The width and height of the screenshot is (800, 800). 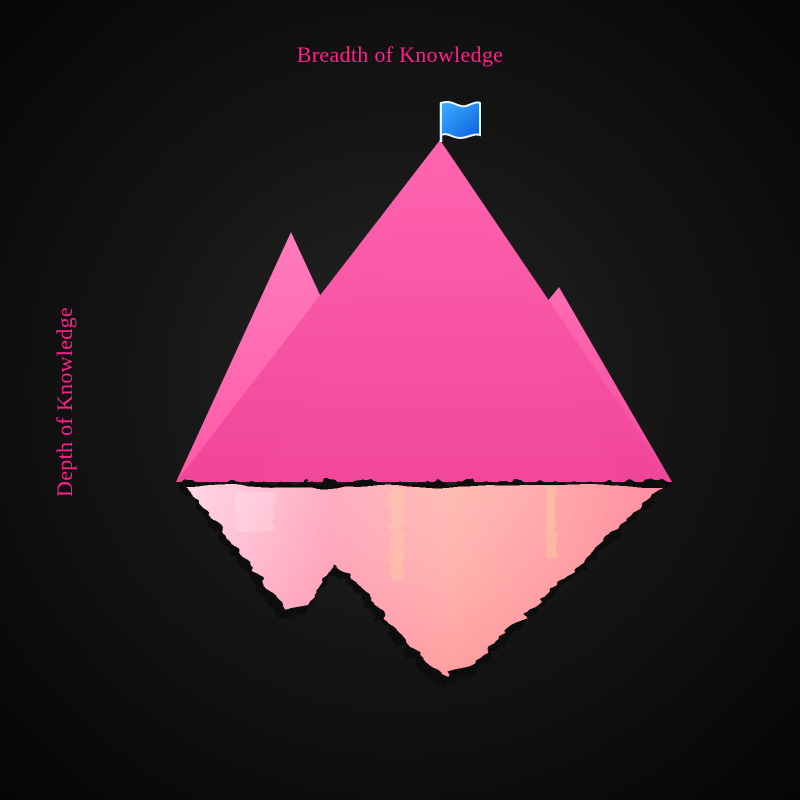 What do you see at coordinates (263, 357) in the screenshot?
I see `left-peak` at bounding box center [263, 357].